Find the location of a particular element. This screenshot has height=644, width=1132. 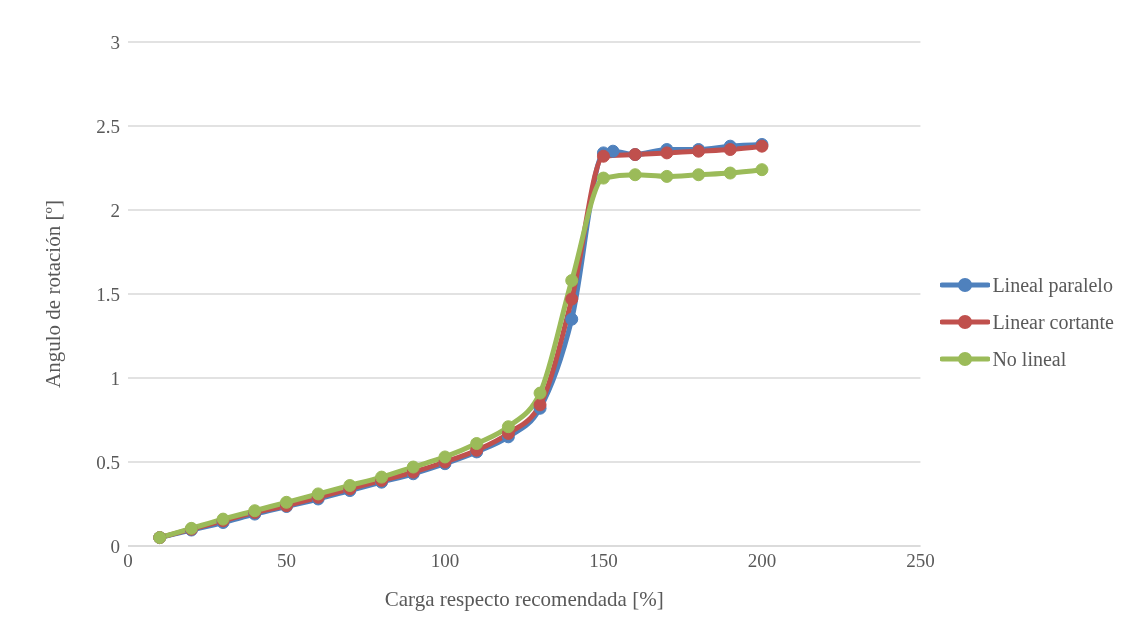

x-tick-label: 50 is located at coordinates (286, 561).